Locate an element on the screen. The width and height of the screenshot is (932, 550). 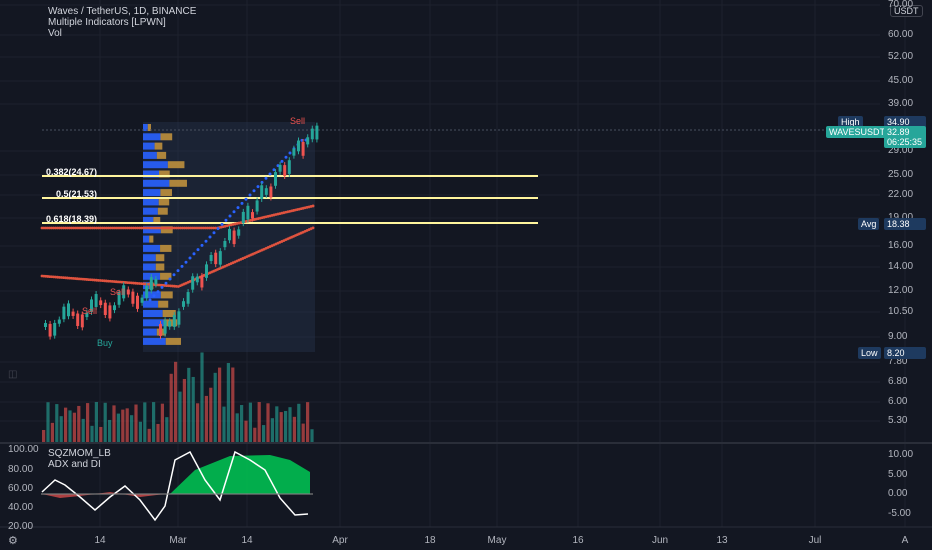
avg-label: Avg is located at coordinates (869, 224).